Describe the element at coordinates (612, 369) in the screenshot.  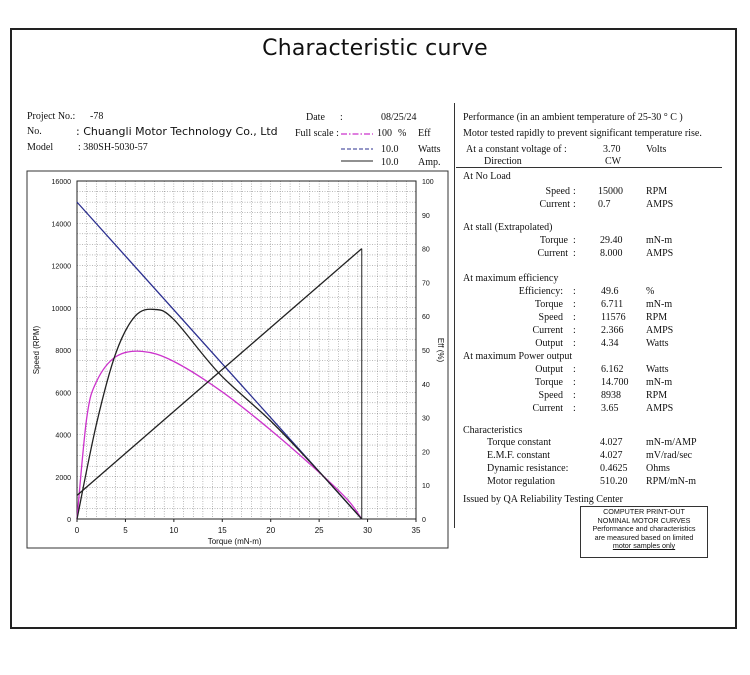
I see `row-value: 6.162` at that location.